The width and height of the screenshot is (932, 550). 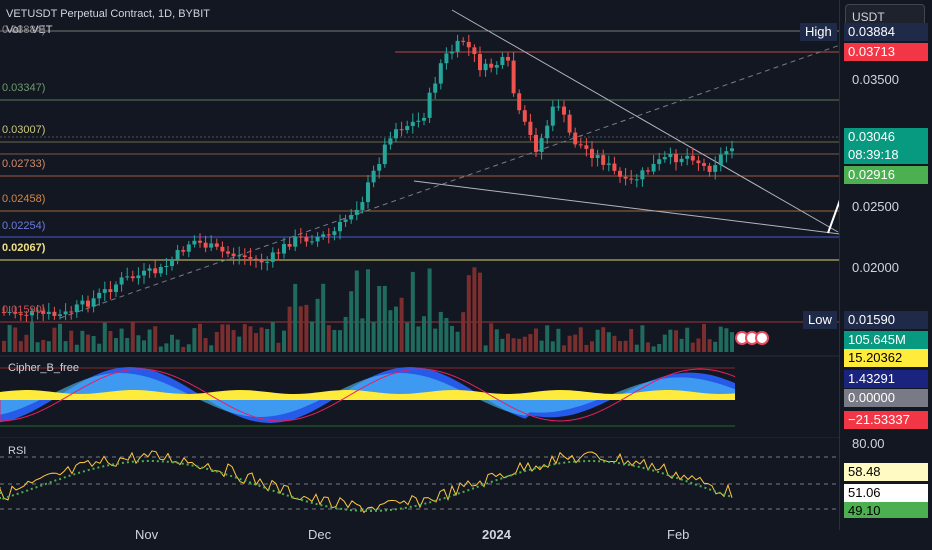 I want to click on level-2-value: 0.02916, so click(x=886, y=175).